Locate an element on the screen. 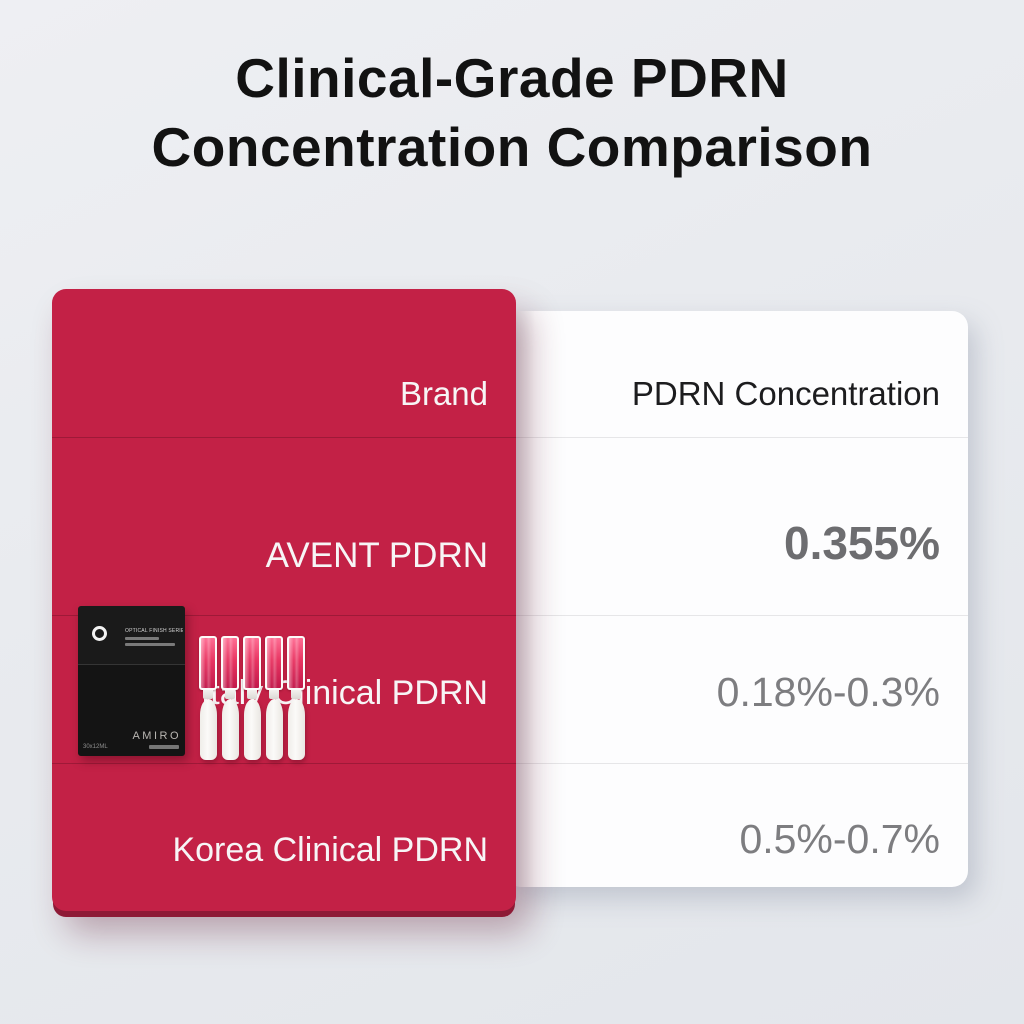 This screenshot has height=1024, width=1024. product-box-brand-text: AMIRO is located at coordinates (156, 736).